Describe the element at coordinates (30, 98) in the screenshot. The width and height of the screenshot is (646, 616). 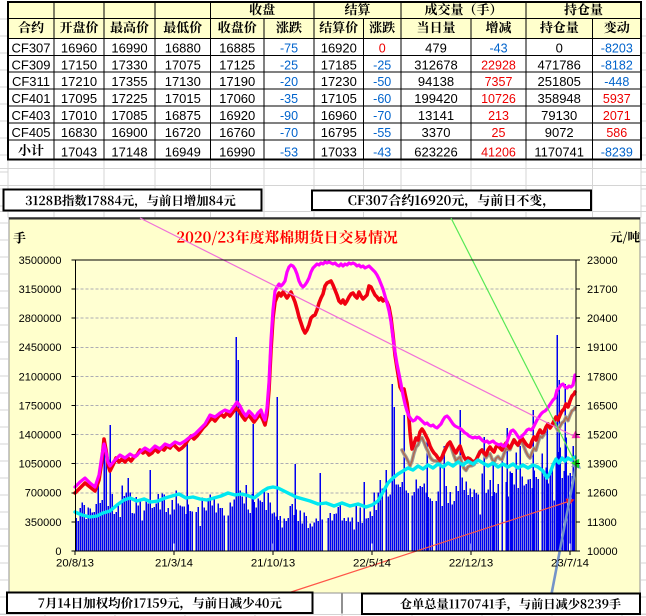
I see `svg-text: CF401` at that location.